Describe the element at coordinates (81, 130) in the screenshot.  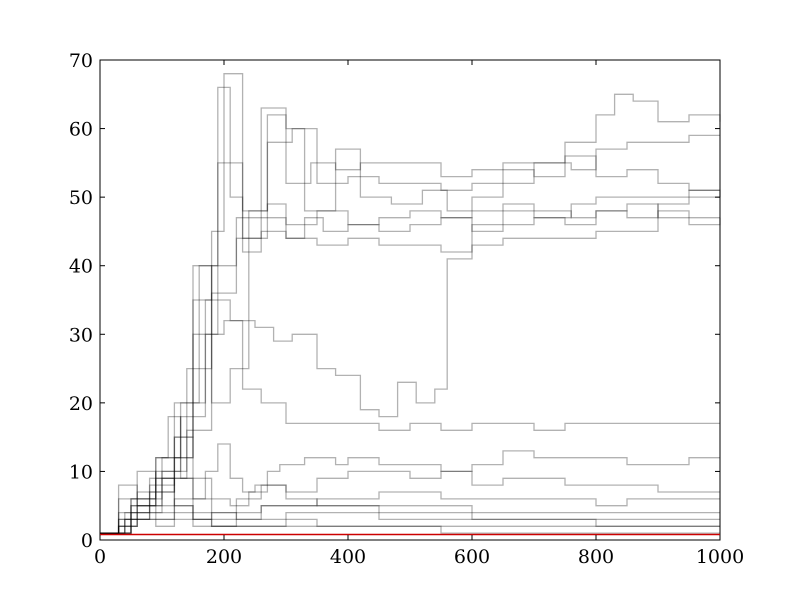
I see `y-tick-label: 60` at that location.